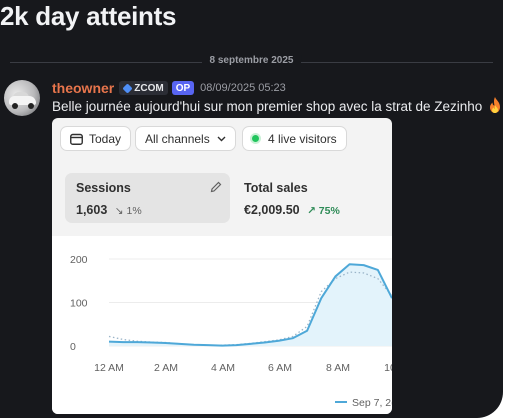 Image resolution: width=506 pixels, height=420 pixels. Describe the element at coordinates (103, 188) in the screenshot. I see `sessions-label: Sessions` at that location.